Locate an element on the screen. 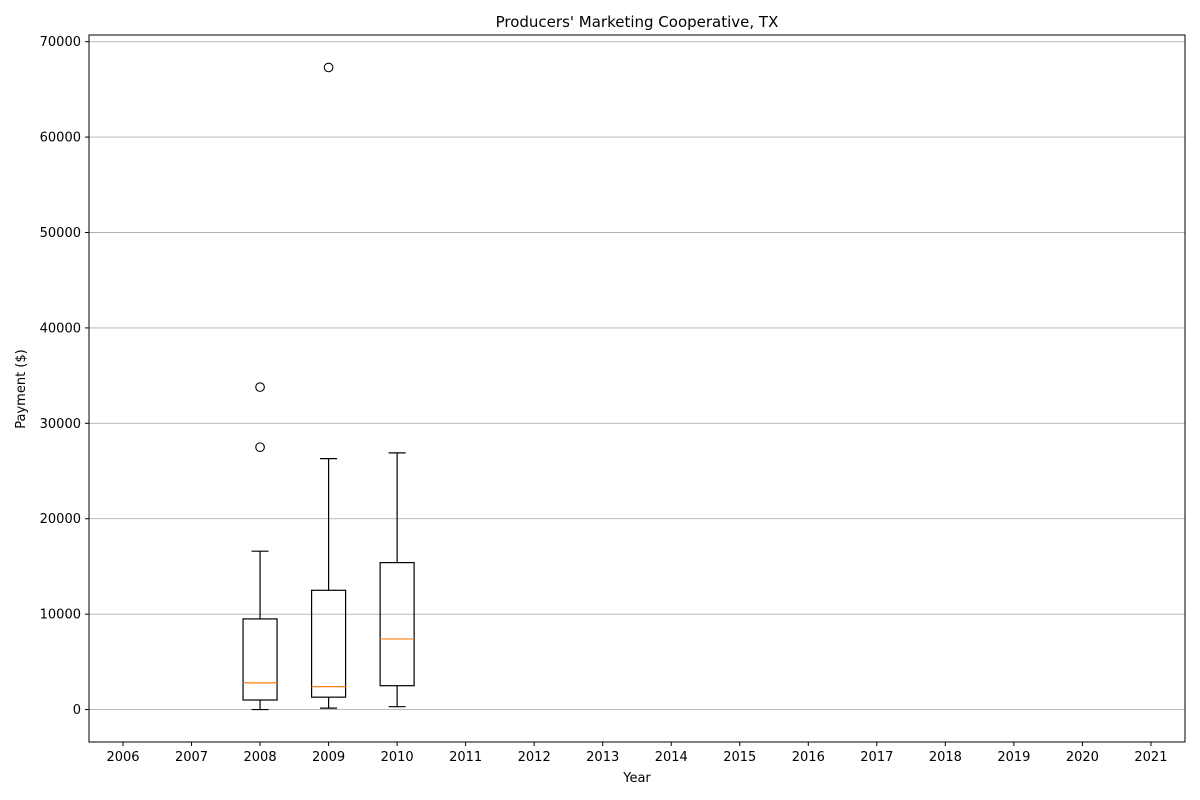 The height and width of the screenshot is (800, 1200). y-tick-label: 0 is located at coordinates (77, 710).